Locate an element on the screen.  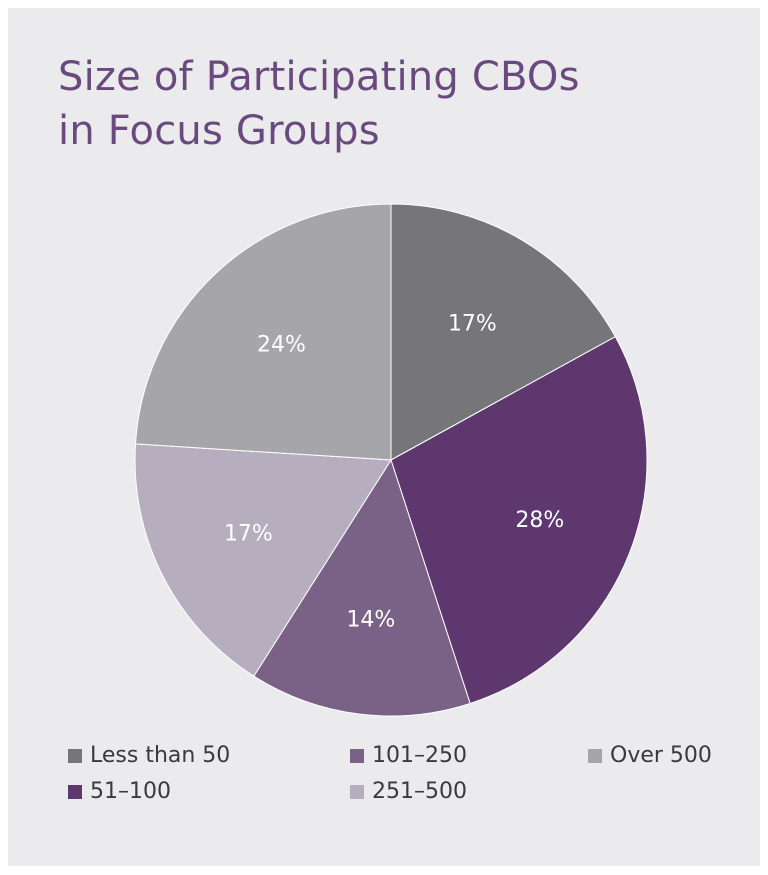
legend-label: 101–250 is located at coordinates (419, 755).